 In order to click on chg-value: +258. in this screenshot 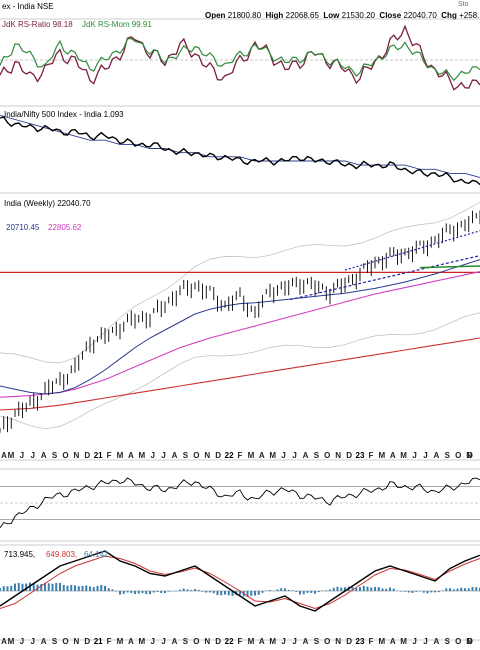, I will do `click(469, 15)`.